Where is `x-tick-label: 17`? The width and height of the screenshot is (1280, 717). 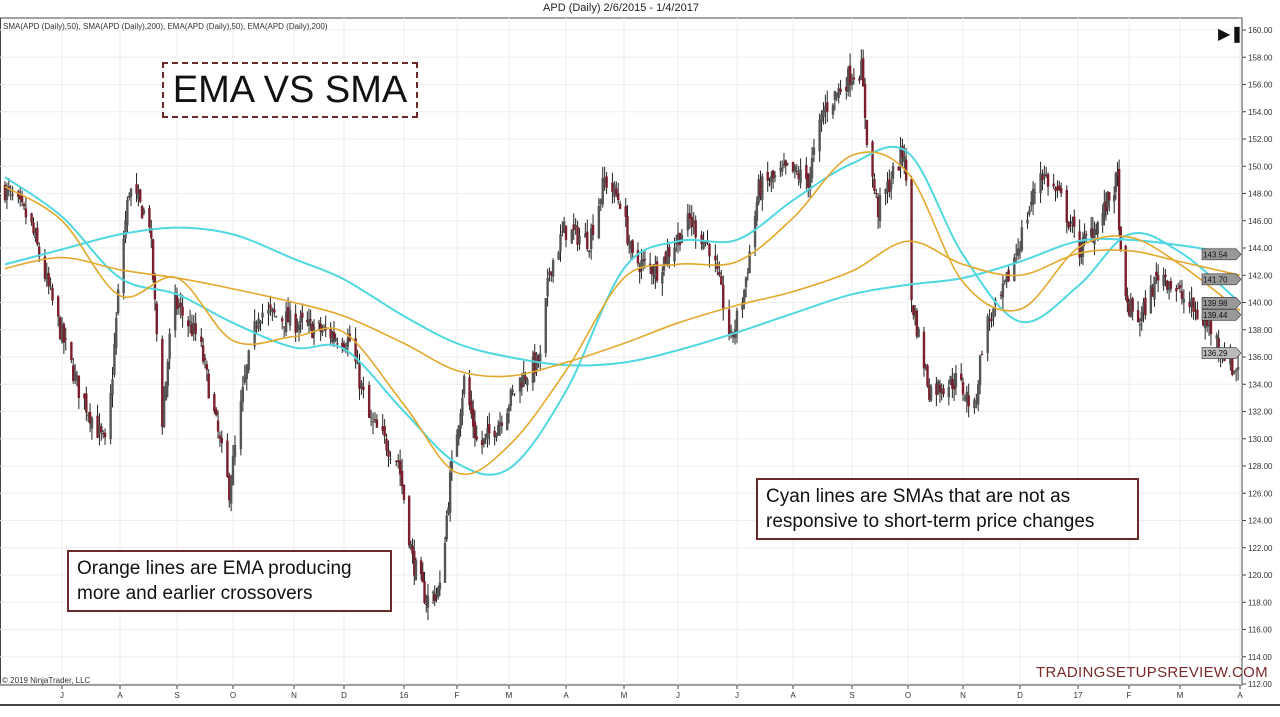 x-tick-label: 17 is located at coordinates (1078, 695).